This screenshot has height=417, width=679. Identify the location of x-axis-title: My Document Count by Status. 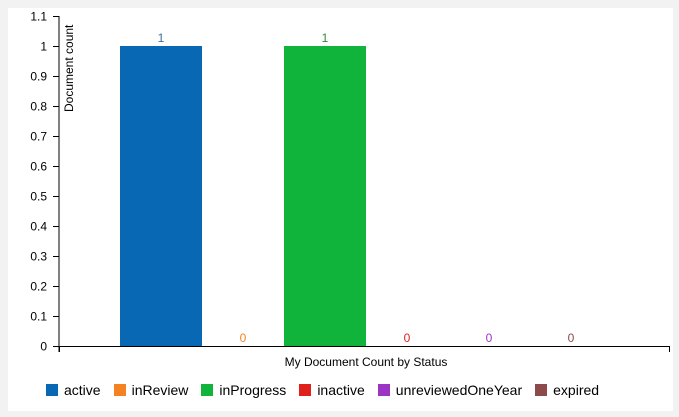
(366, 362).